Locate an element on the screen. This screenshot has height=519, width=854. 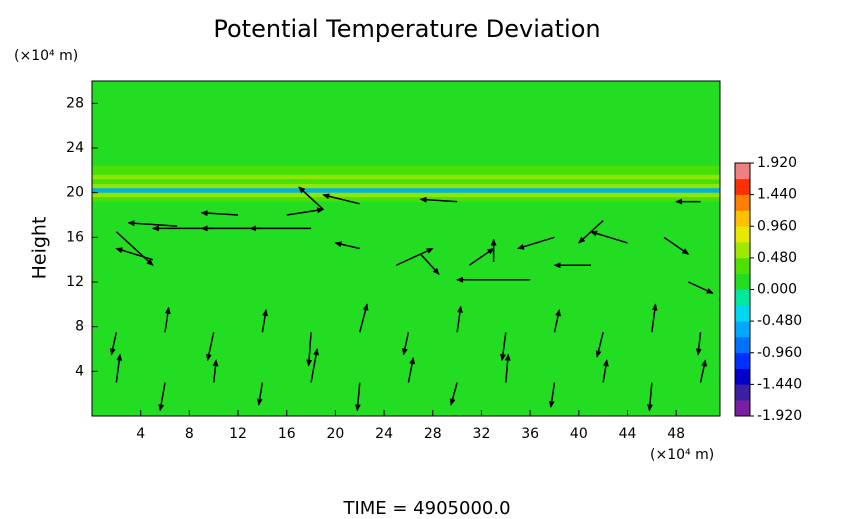
x-tick-label: 4 is located at coordinates (140, 434).